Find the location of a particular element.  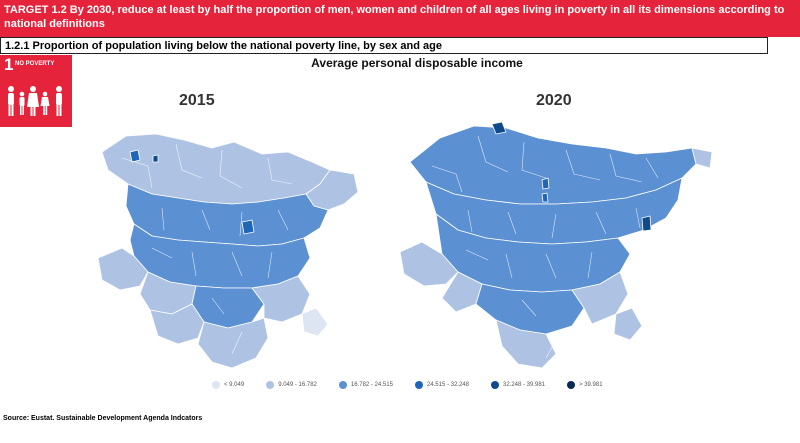

sdg-goal-number: 1 is located at coordinates (9, 64).